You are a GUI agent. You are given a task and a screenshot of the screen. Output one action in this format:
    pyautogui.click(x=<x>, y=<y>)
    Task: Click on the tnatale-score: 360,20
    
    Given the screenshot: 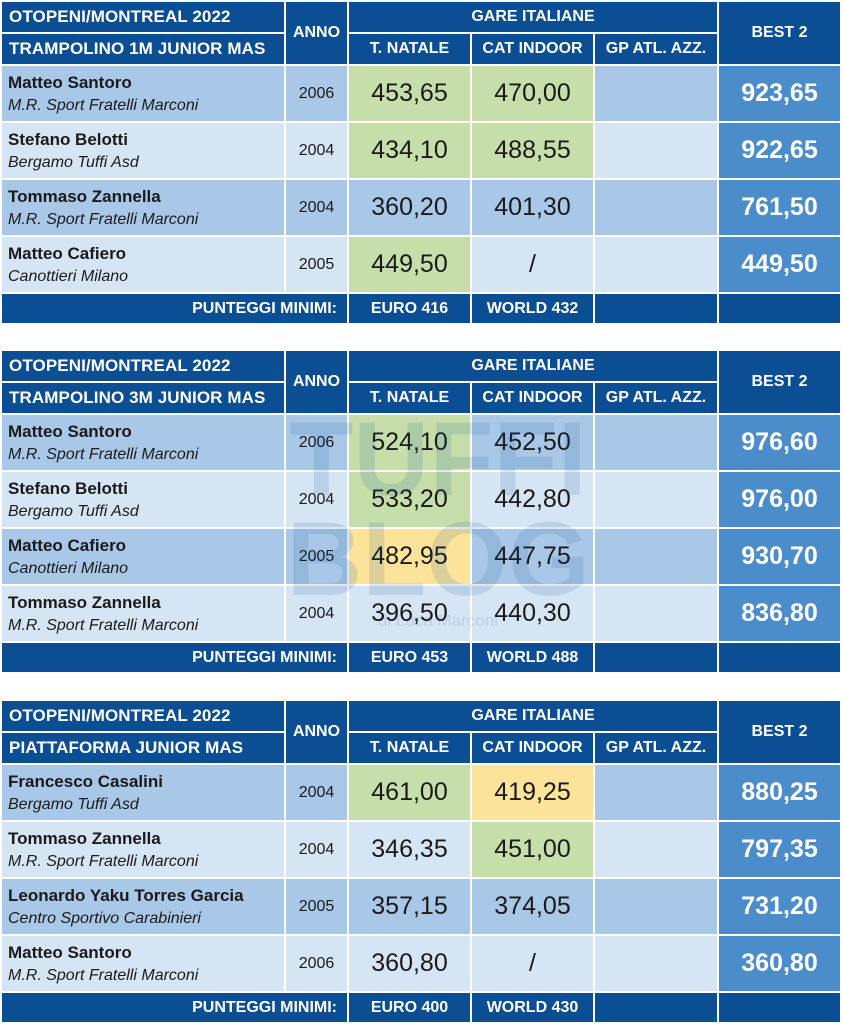 What is the action you would take?
    pyautogui.click(x=409, y=207)
    